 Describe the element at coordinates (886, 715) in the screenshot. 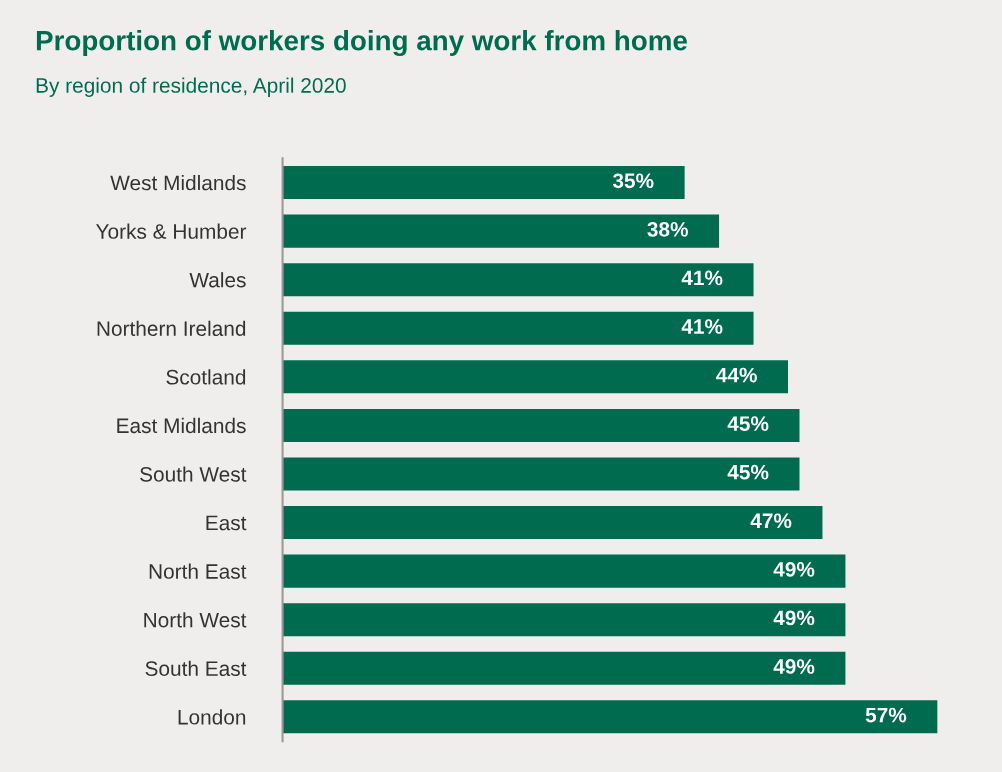

I see `data-label: 57%` at that location.